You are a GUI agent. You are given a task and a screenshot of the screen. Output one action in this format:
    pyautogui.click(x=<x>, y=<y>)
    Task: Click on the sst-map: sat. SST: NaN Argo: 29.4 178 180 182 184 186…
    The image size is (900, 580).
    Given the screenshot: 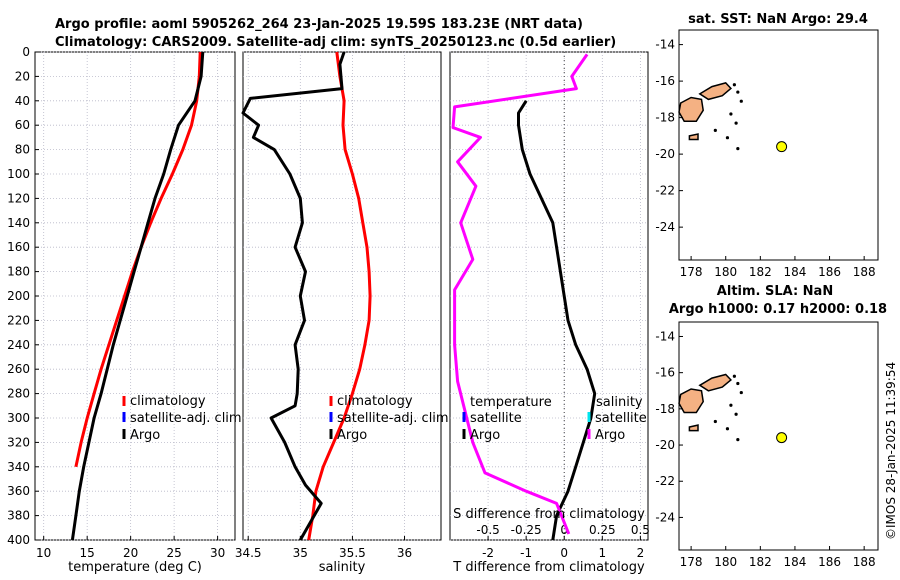 What is the action you would take?
    pyautogui.click(x=767, y=145)
    